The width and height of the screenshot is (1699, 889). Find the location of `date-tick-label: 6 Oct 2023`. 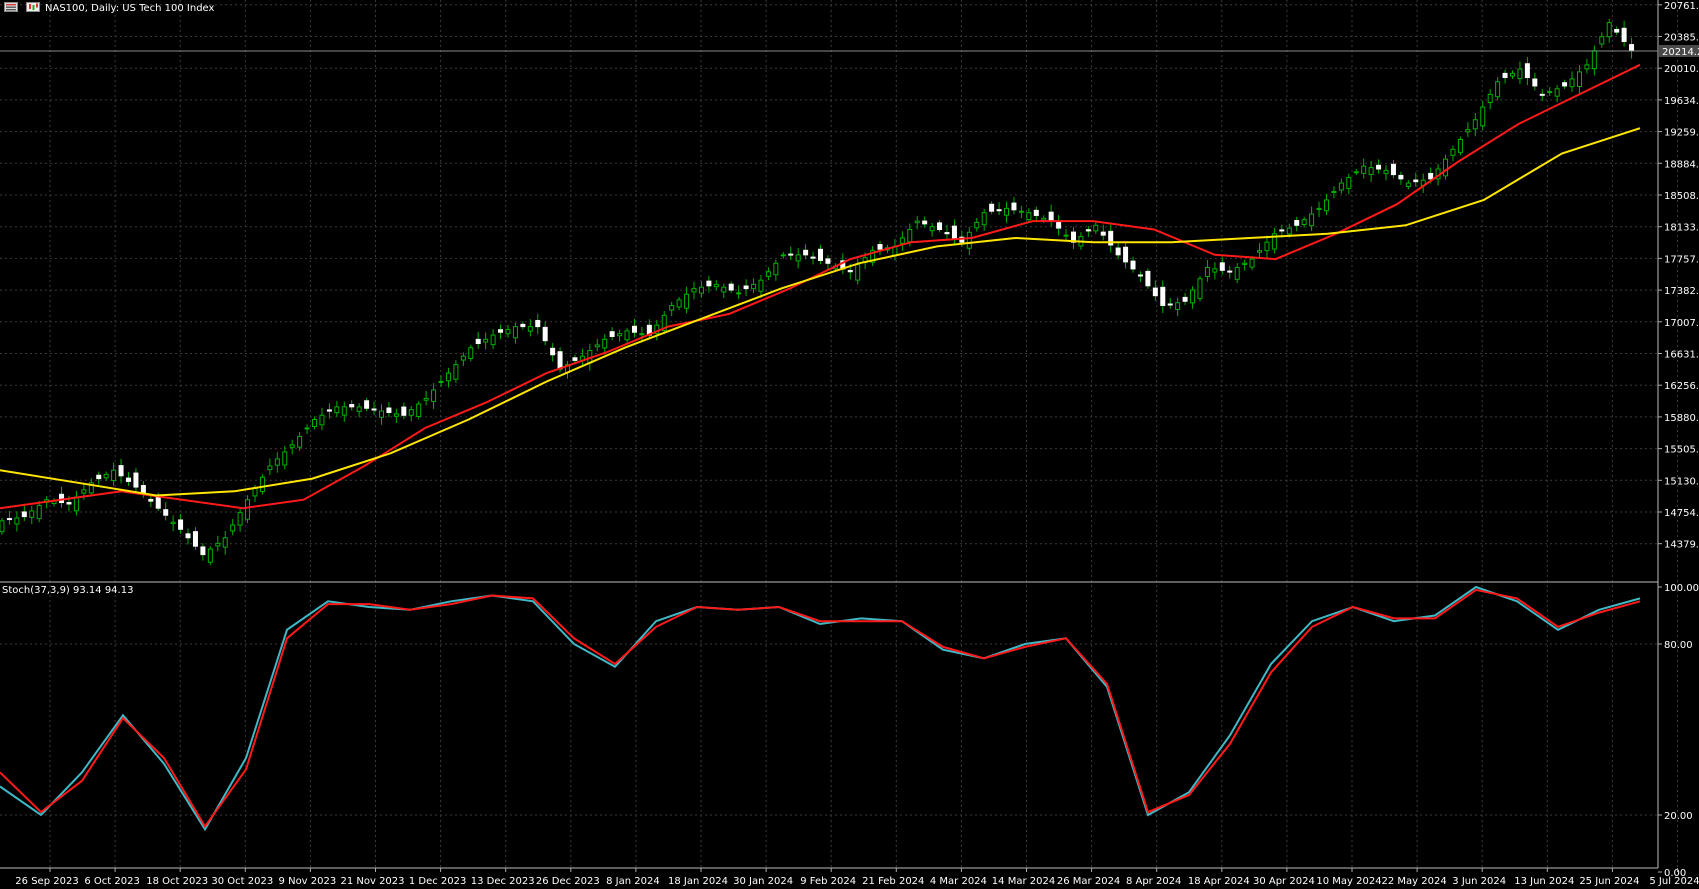

date-tick-label: 6 Oct 2023 is located at coordinates (111, 881).